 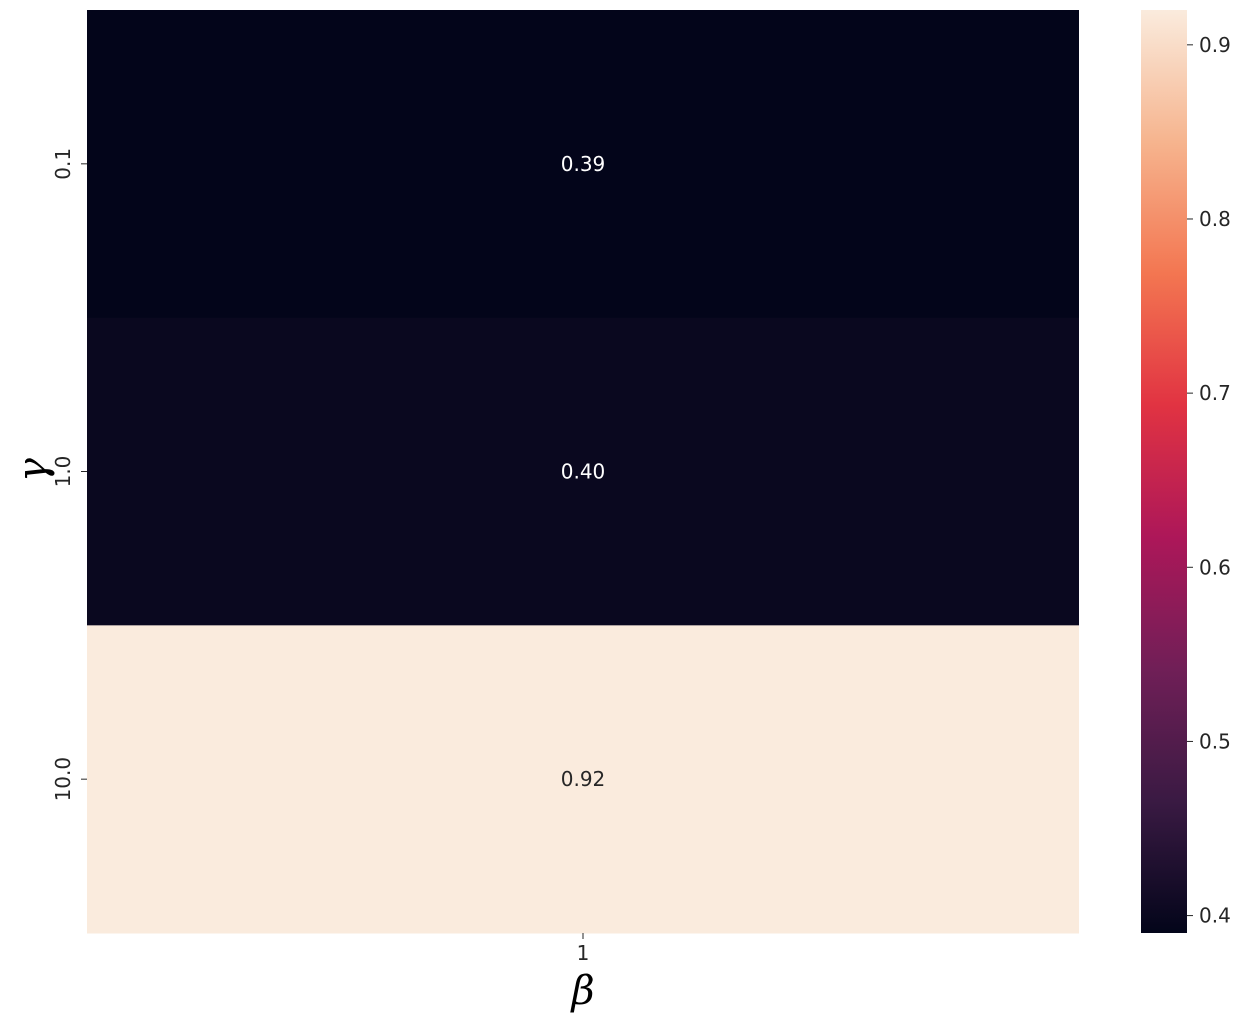 I want to click on colorbar-tick-label: 0.8, so click(x=1215, y=219).